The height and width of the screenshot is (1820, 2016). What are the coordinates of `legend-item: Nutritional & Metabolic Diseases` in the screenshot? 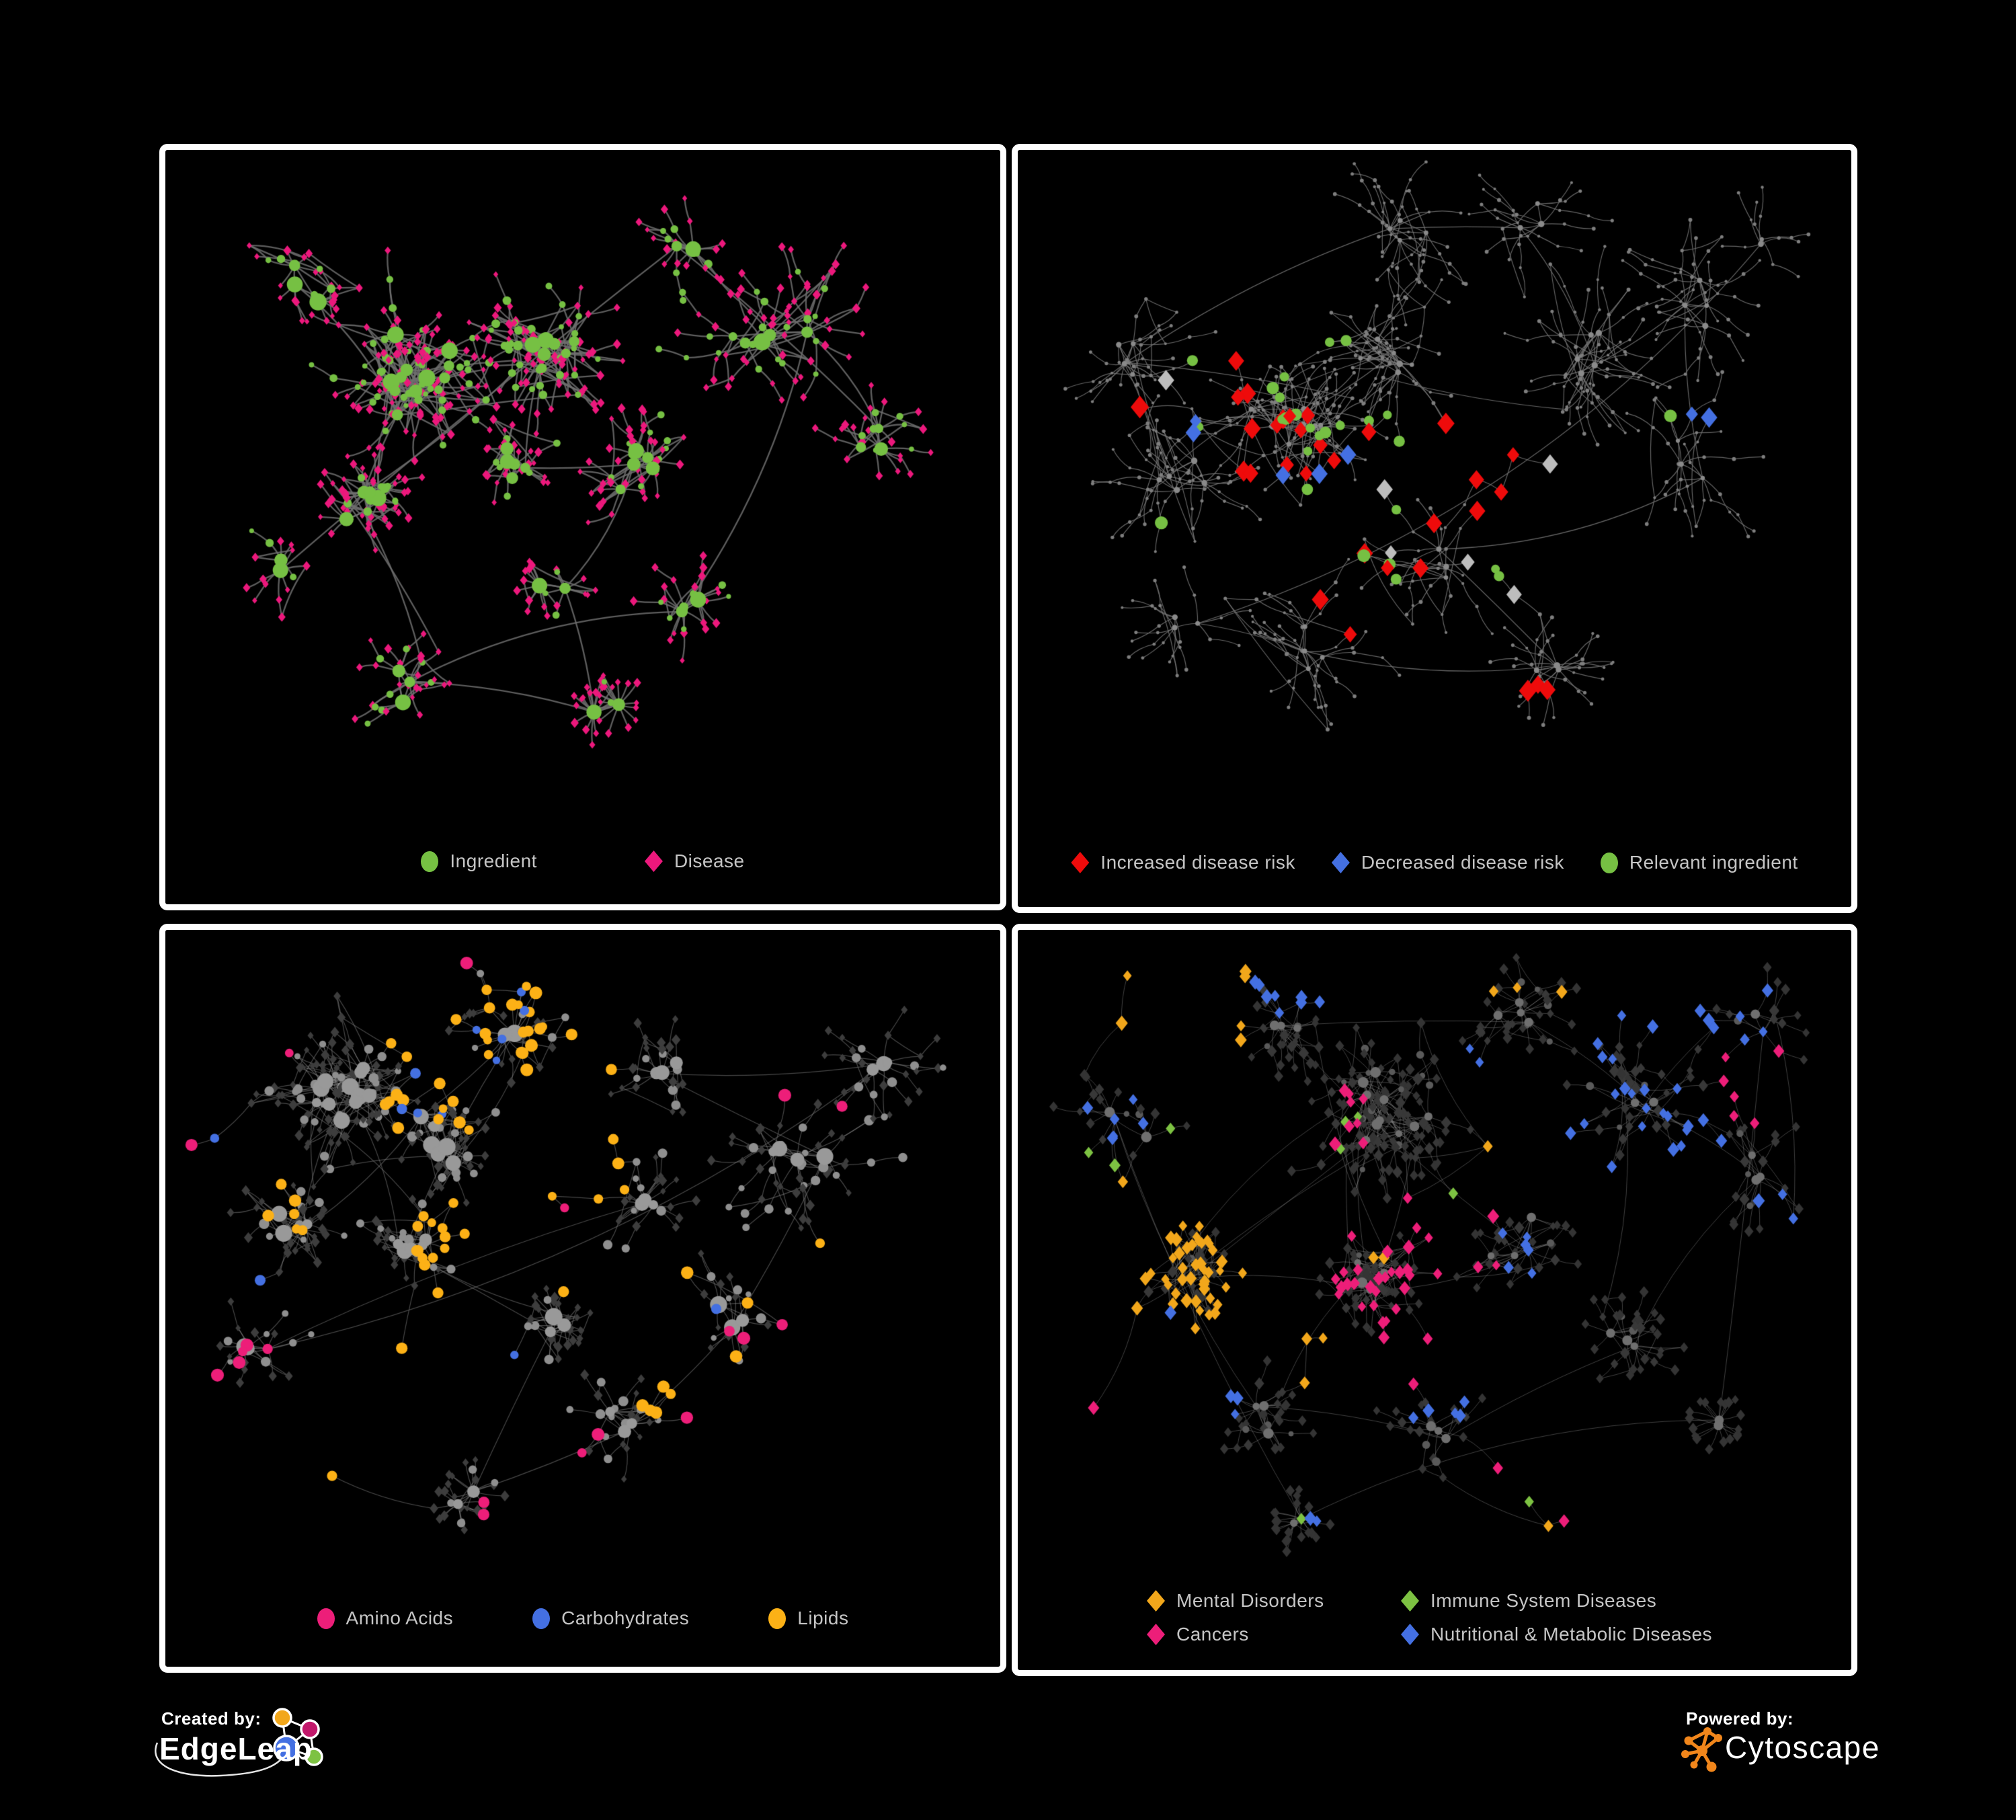 It's located at (1556, 1634).